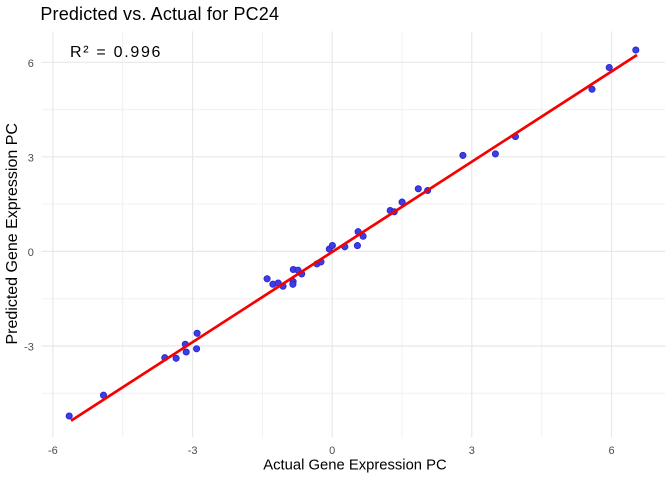 The width and height of the screenshot is (672, 485). Describe the element at coordinates (159, 14) in the screenshot. I see `svg-text: Predicted vs. Actual for PC24` at that location.